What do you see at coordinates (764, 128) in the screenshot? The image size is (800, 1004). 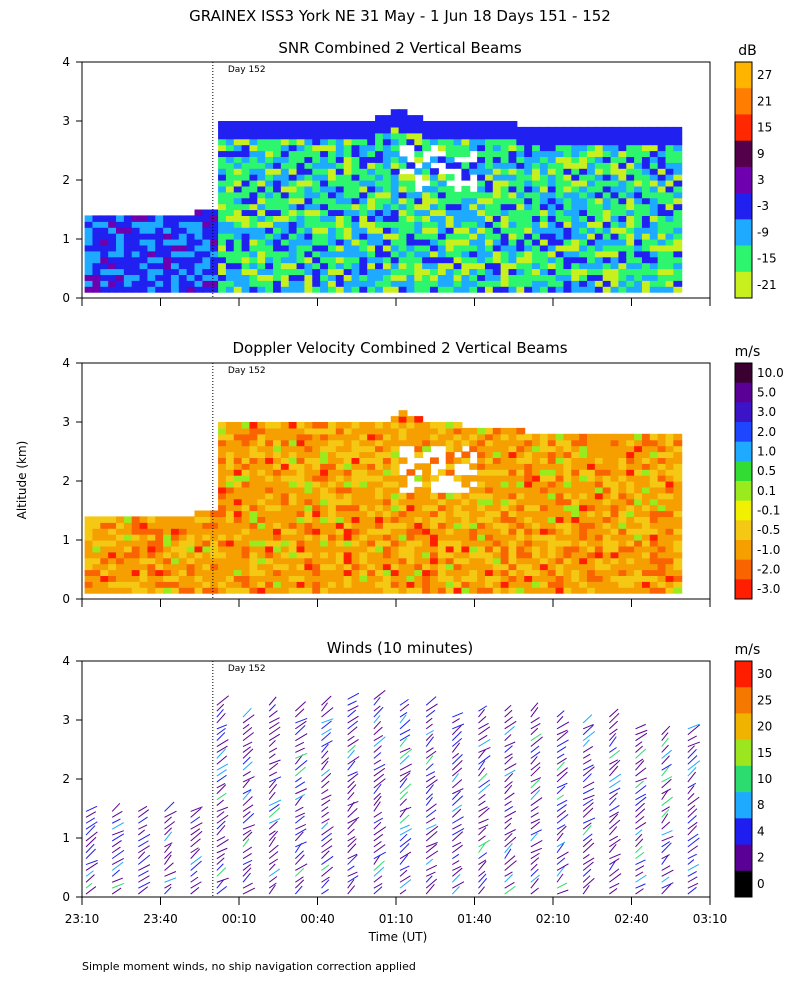 I see `colorbar-tick-label: 15` at bounding box center [764, 128].